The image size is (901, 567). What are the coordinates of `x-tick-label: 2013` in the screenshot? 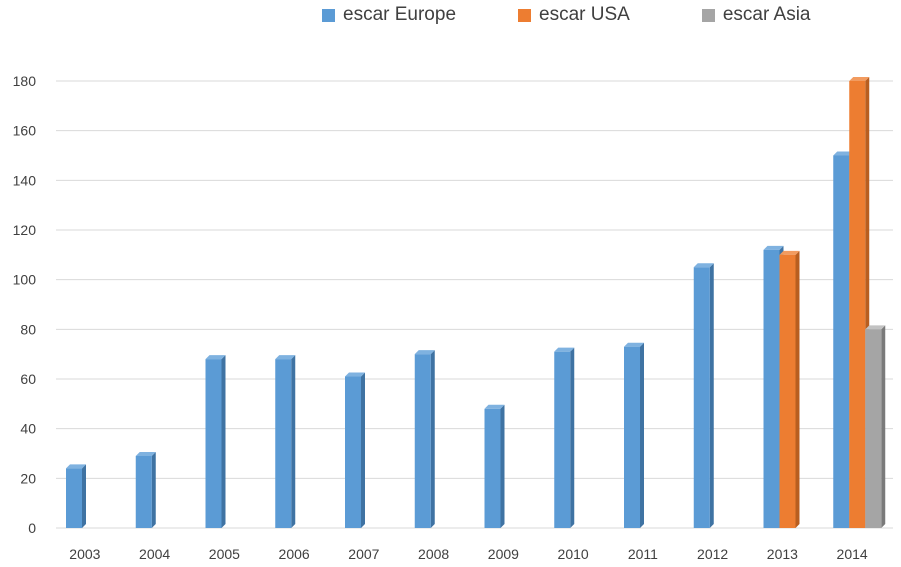 It's located at (782, 554).